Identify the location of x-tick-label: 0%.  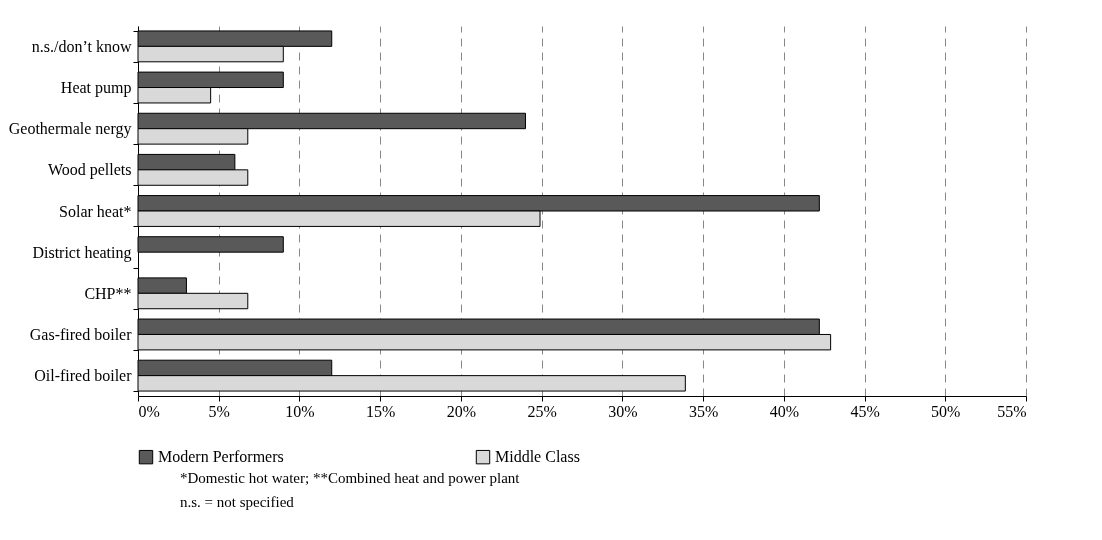
(149, 411).